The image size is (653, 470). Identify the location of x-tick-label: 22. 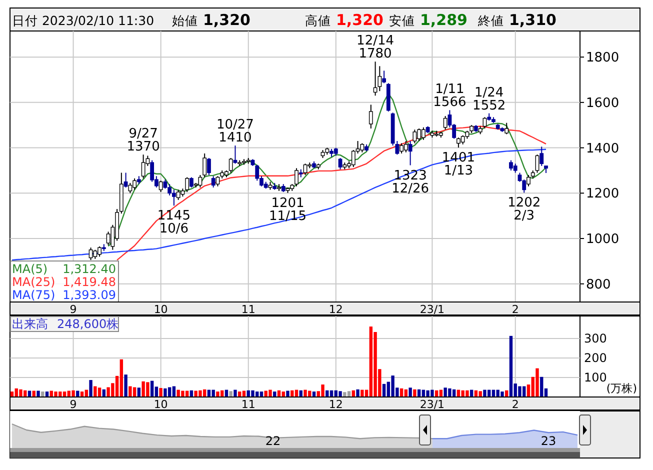
(273, 441).